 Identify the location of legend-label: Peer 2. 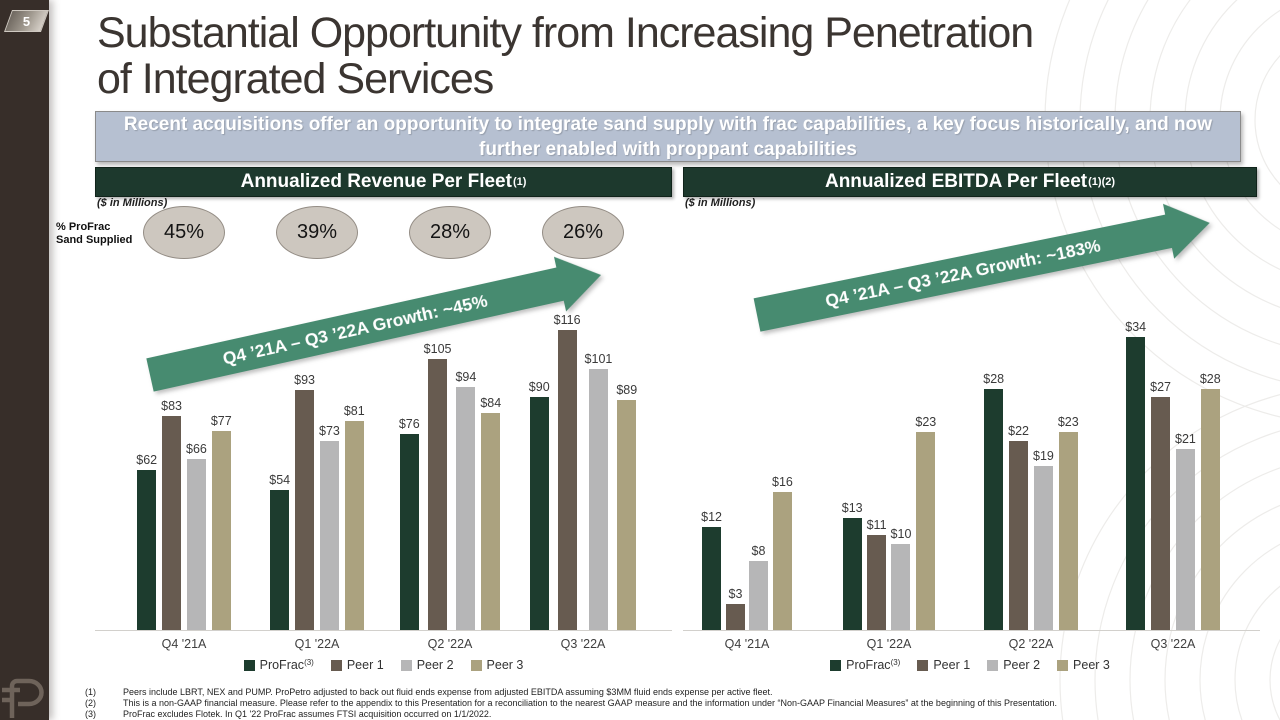
(435, 665).